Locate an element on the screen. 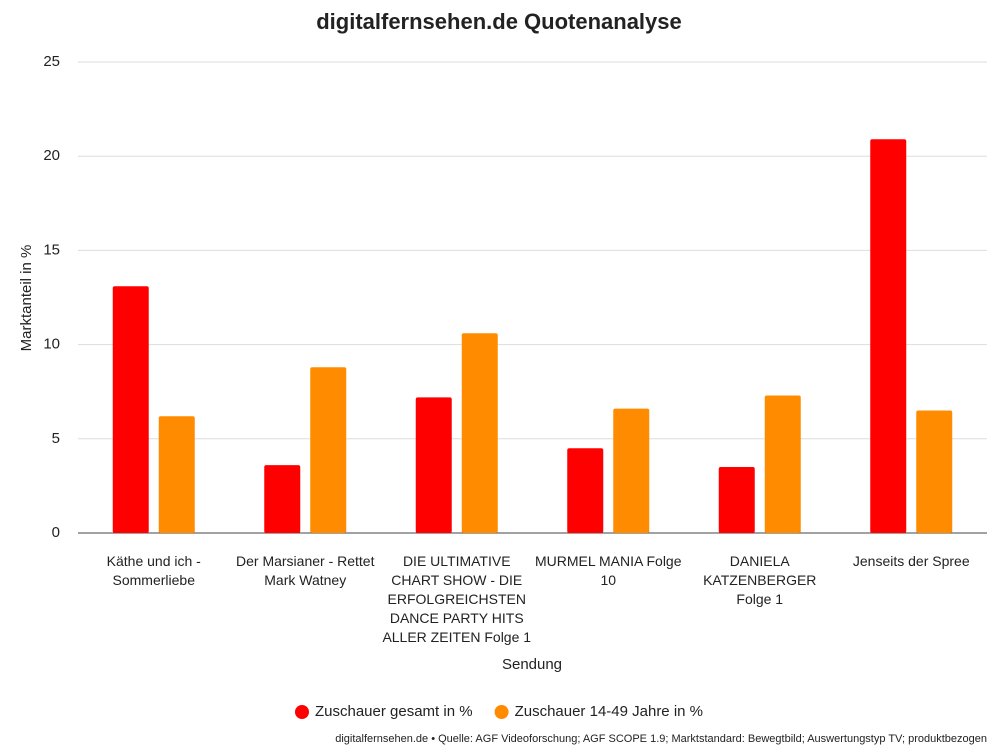 Image resolution: width=999 pixels, height=749 pixels. y-tick-label: 5 is located at coordinates (56, 438).